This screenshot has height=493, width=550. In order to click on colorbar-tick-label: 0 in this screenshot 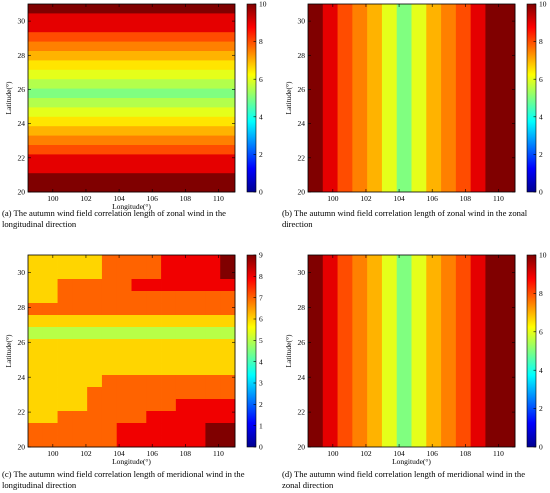, I will do `click(261, 447)`.